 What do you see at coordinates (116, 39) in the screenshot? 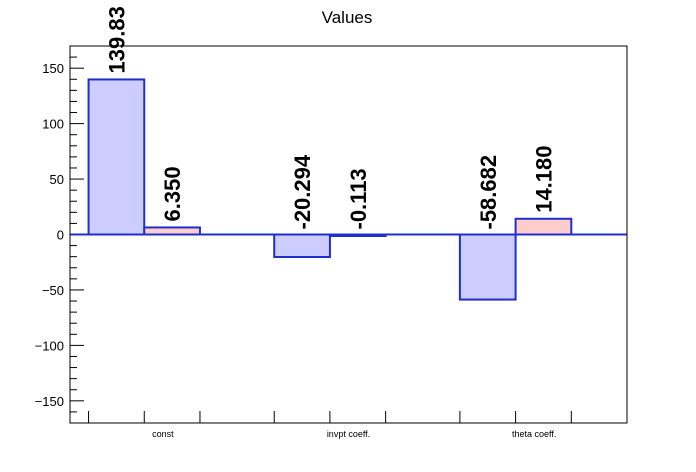
I see `bar-value-label: 139.83` at bounding box center [116, 39].